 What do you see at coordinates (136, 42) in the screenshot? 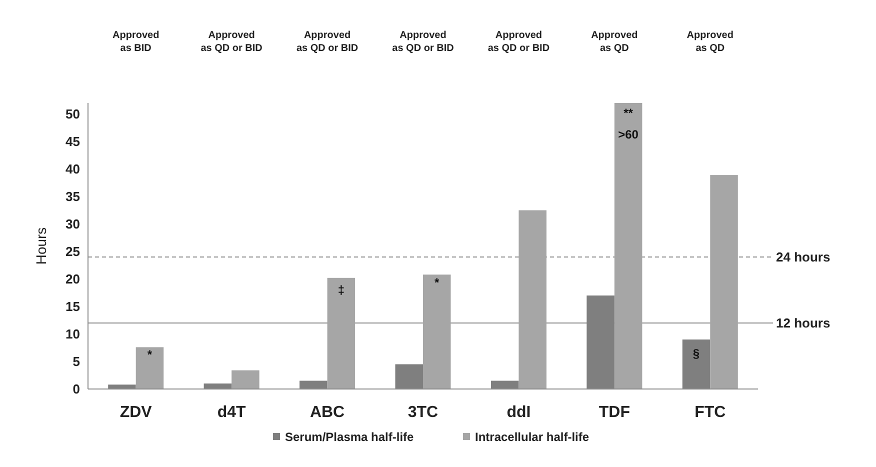
I see `text: Approved as BID` at bounding box center [136, 42].